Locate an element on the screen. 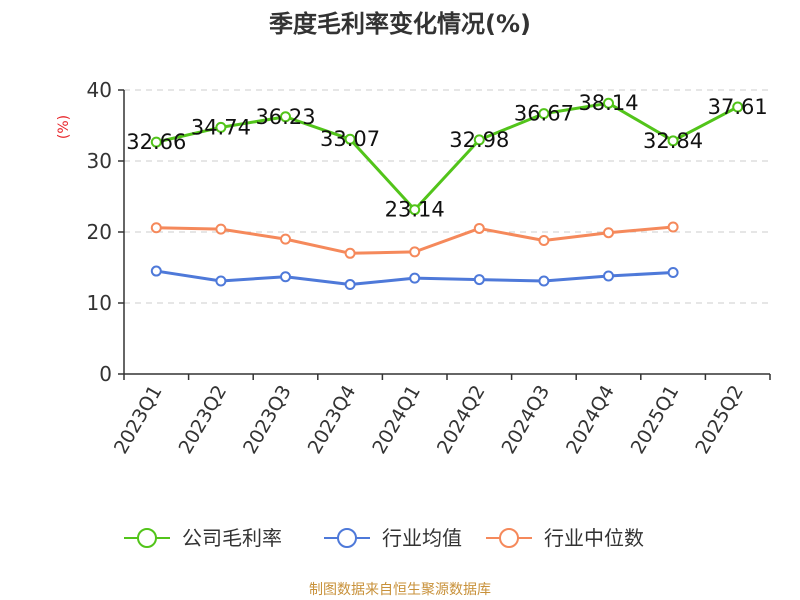 This screenshot has width=800, height=600. x-tick-label: 2023Q2 is located at coordinates (202, 420).